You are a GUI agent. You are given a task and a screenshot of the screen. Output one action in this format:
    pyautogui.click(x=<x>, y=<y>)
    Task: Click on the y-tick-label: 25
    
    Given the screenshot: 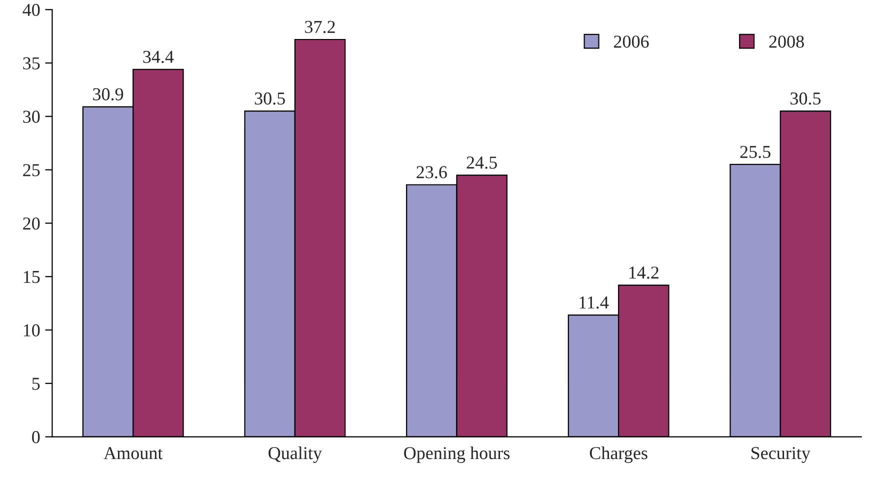 What is the action you would take?
    pyautogui.click(x=31, y=170)
    